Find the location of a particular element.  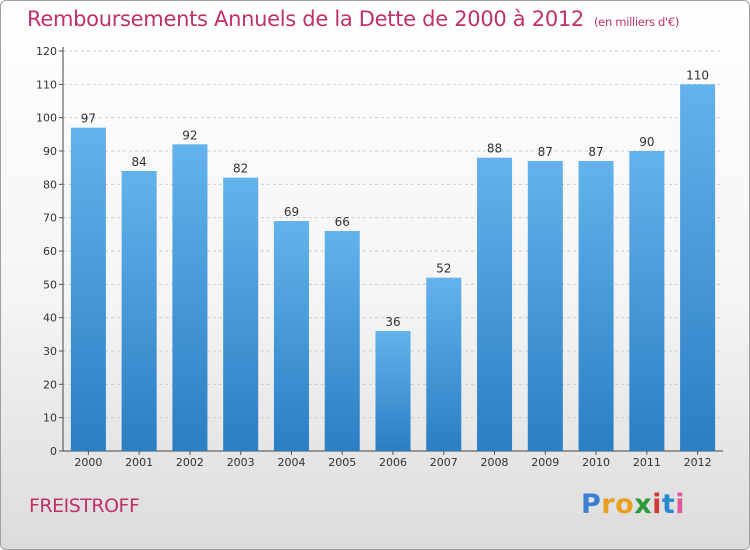

y-tick-label: 70 is located at coordinates (50, 218).